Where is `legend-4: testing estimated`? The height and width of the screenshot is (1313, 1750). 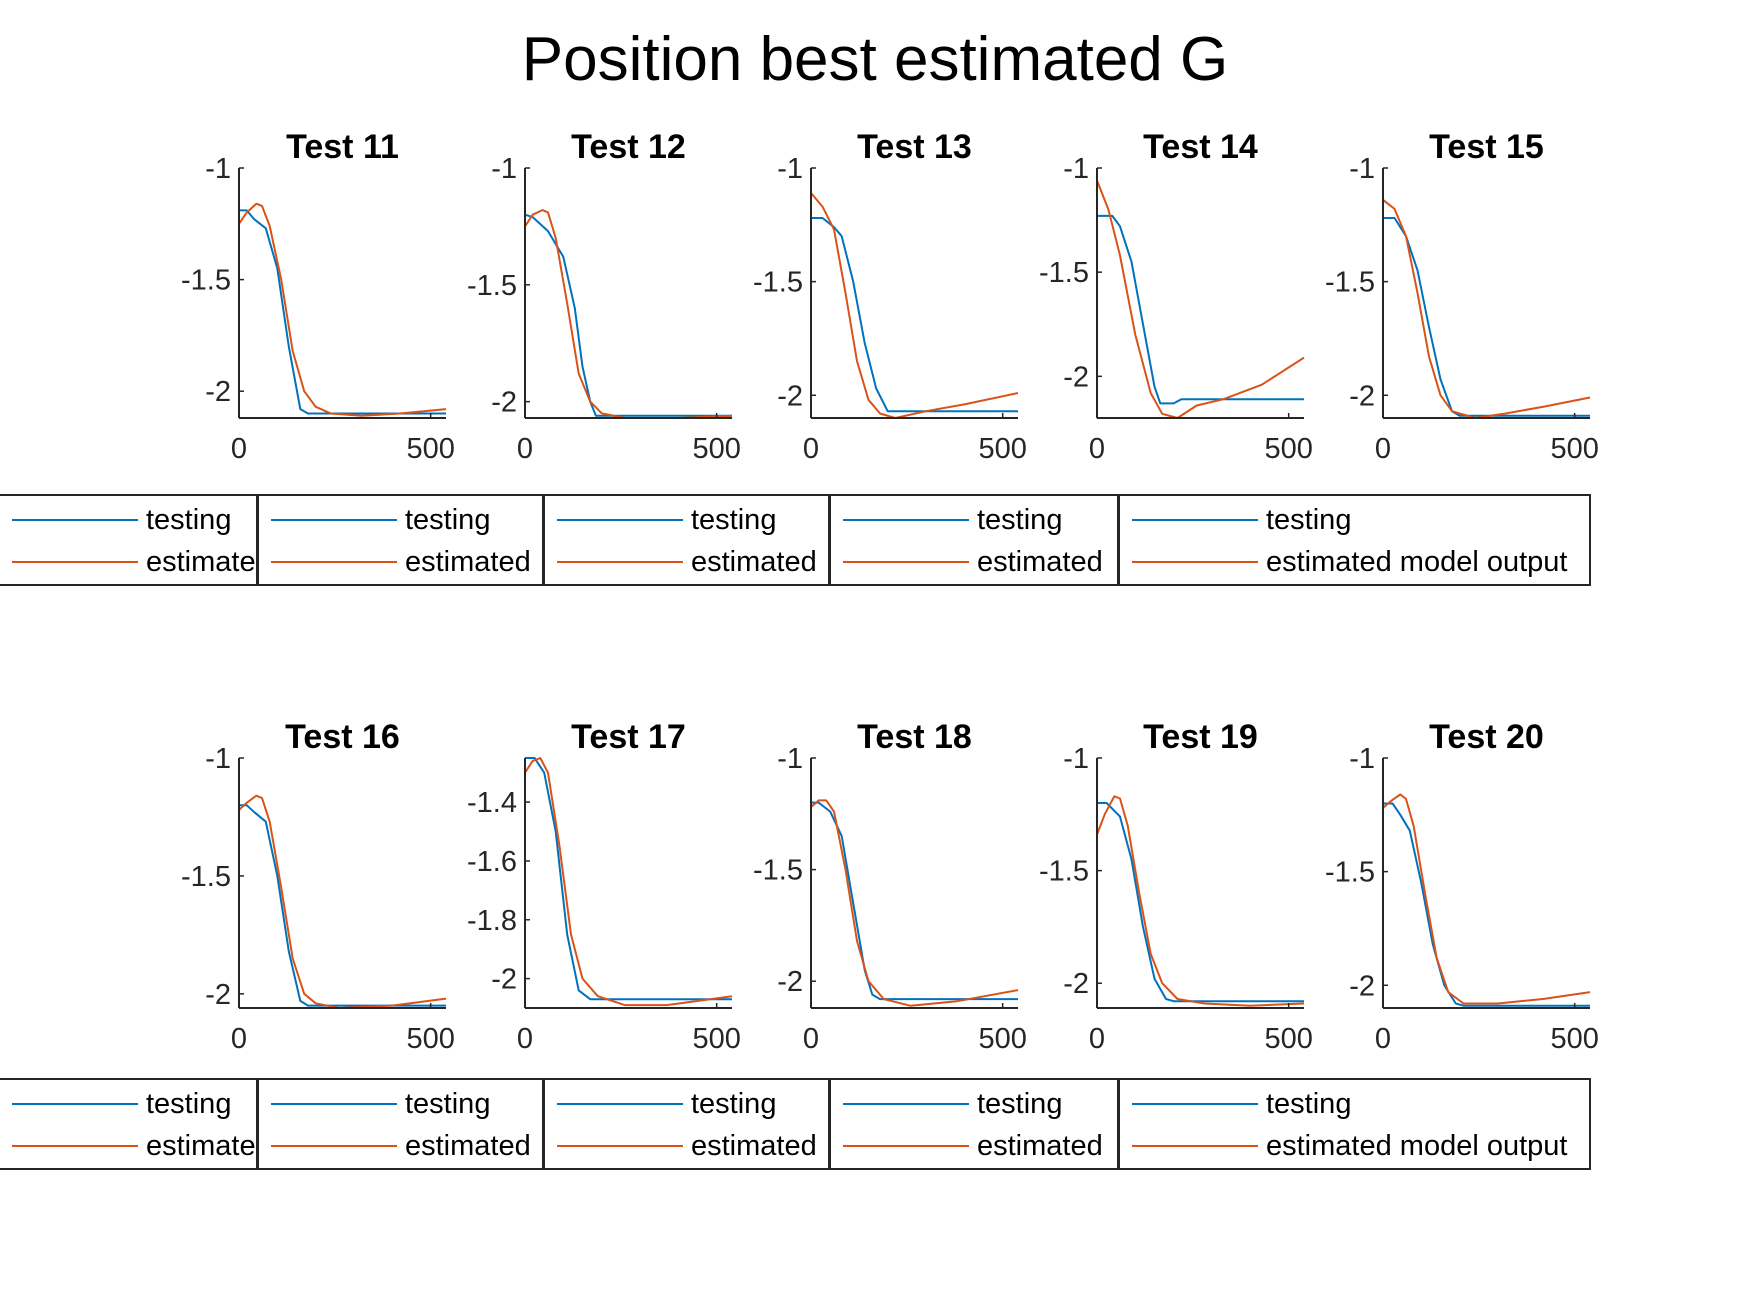
legend-4: testing estimated is located at coordinates (974, 540).